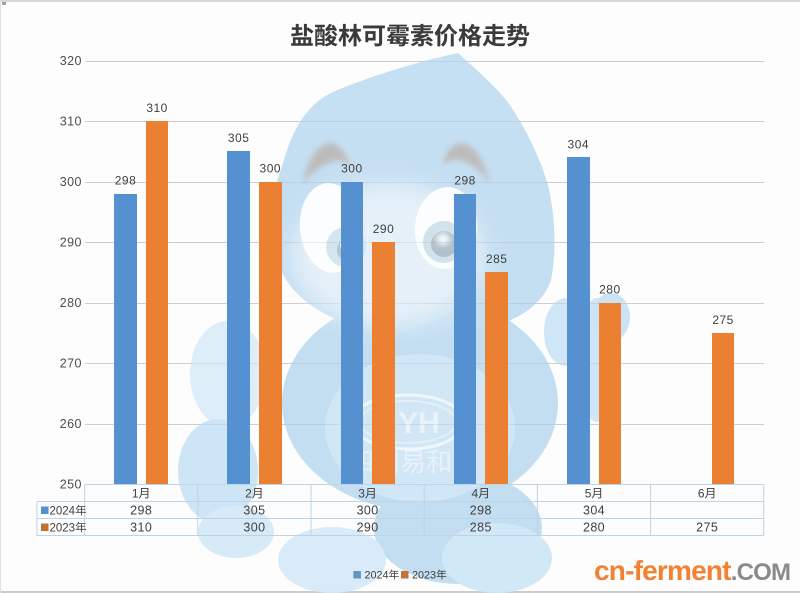  I want to click on svg-text: 3, so click(361, 494).